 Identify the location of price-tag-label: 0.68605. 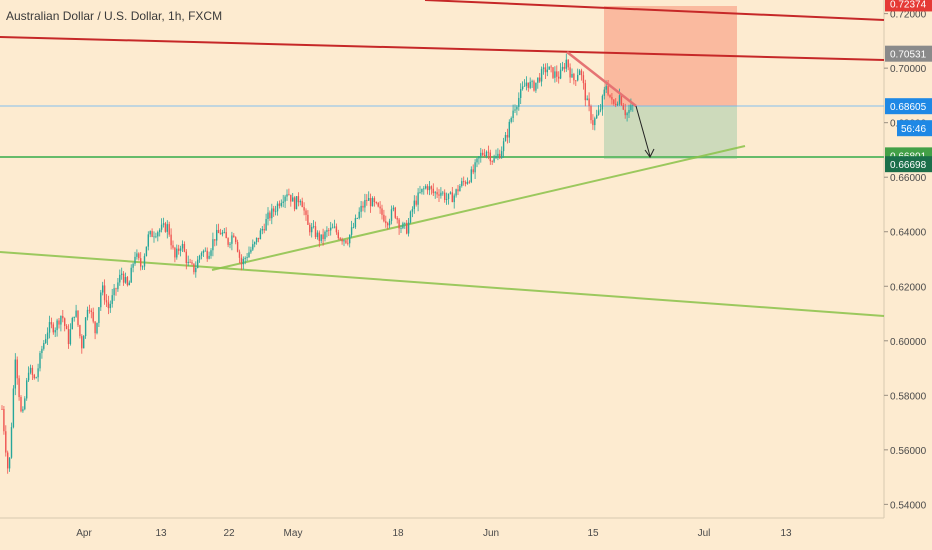
(908, 107).